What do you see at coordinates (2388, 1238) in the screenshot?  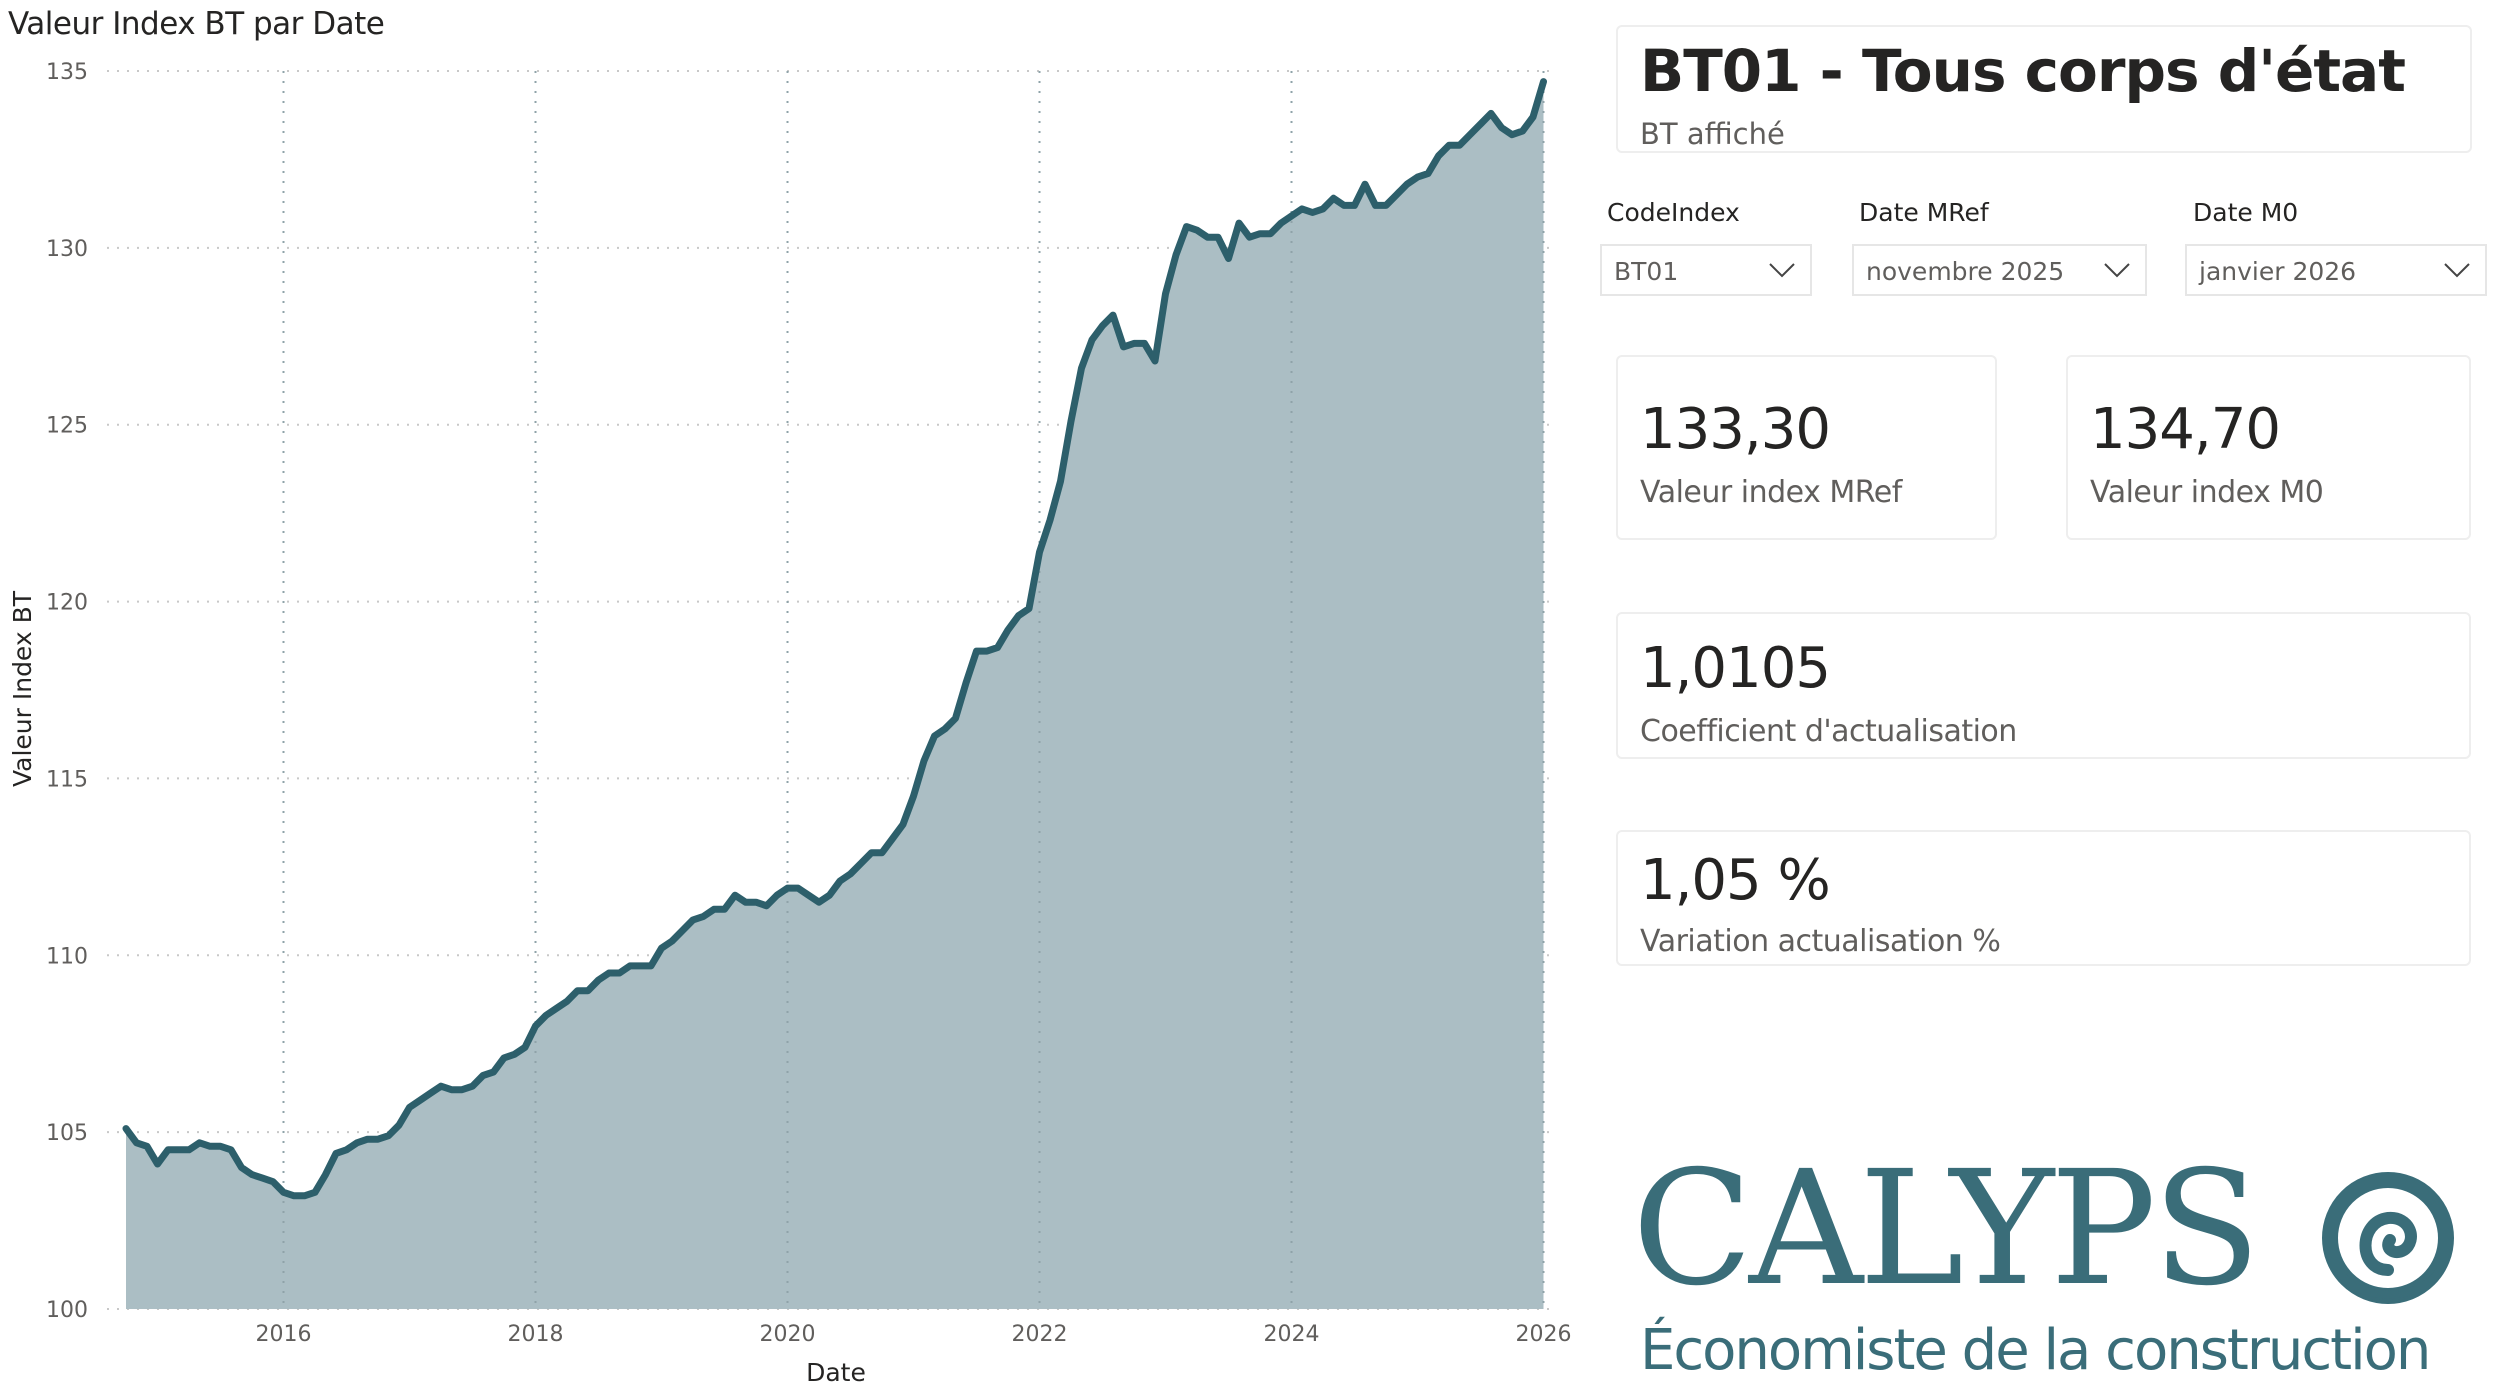 I see `calypso-logo-swirl-icon` at bounding box center [2388, 1238].